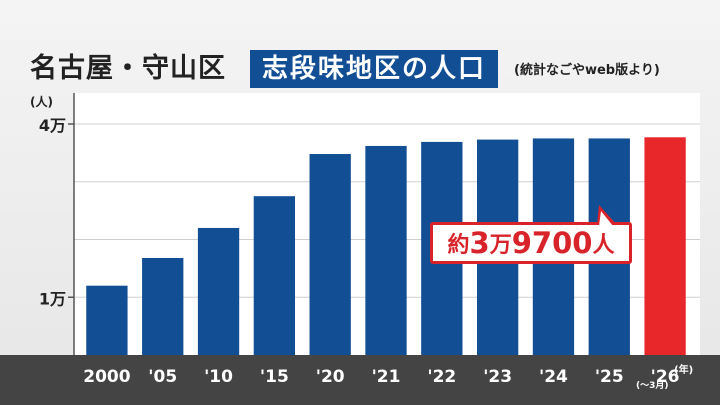 The image size is (720, 405). Describe the element at coordinates (52, 298) in the screenshot. I see `y-tick-label: 1万` at that location.